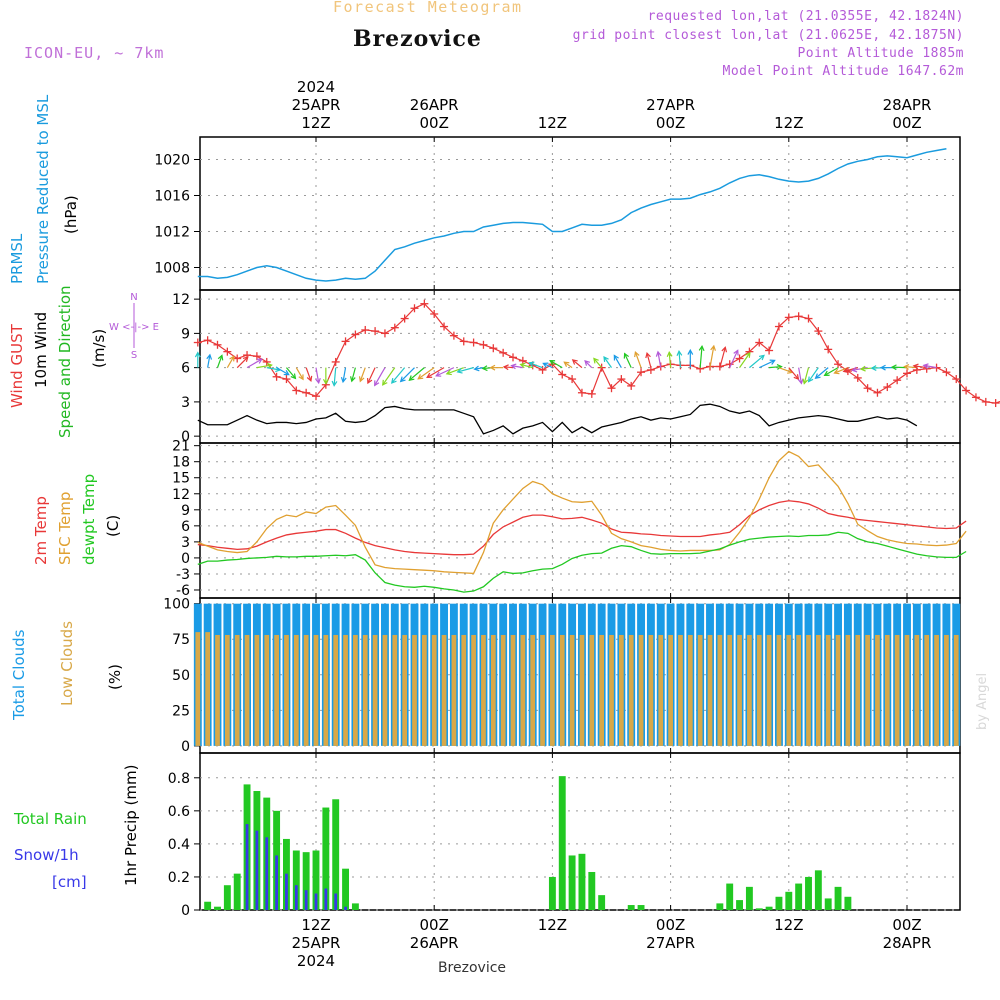  Describe the element at coordinates (181, 300) in the screenshot. I see `y-tick-label: 12` at that location.